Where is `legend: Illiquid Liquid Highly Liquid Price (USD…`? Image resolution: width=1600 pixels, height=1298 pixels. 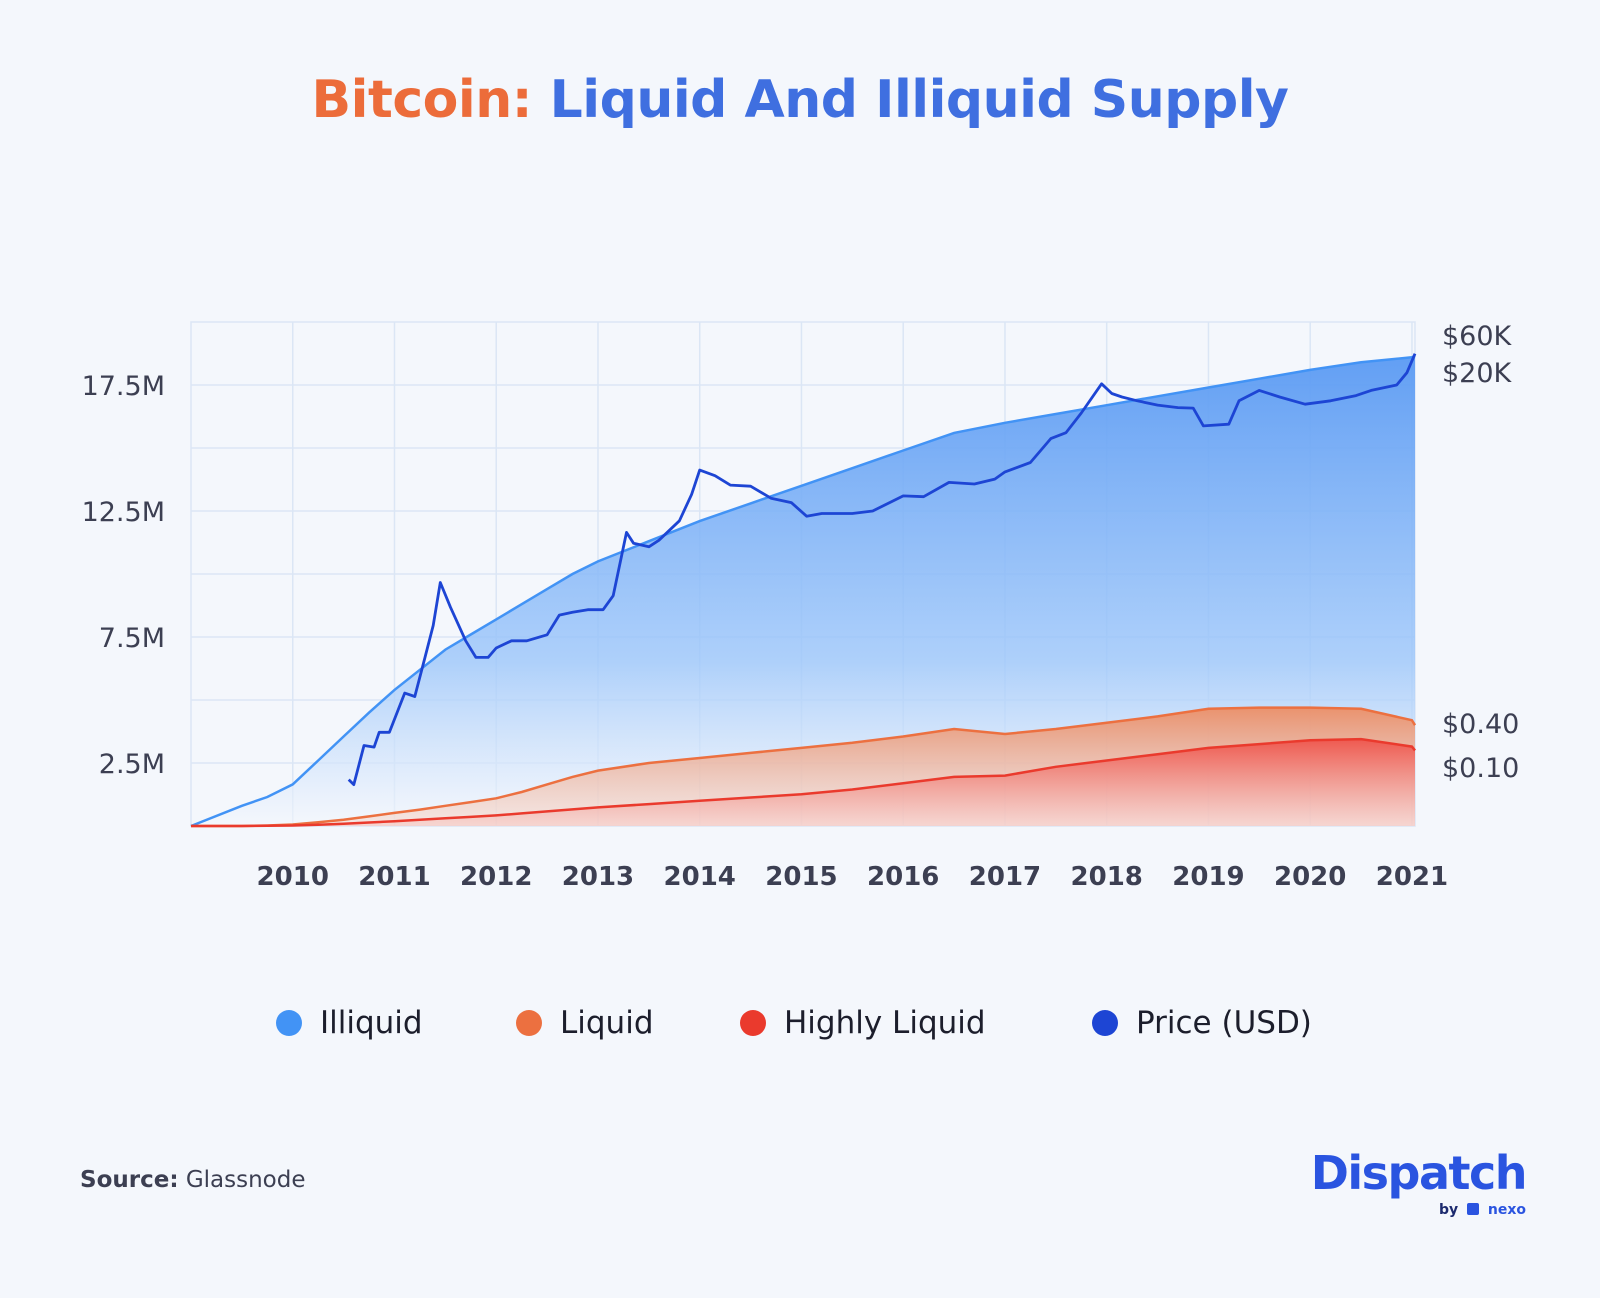 legend: Illiquid Liquid Highly Liquid Price (USD… is located at coordinates (800, 1030).